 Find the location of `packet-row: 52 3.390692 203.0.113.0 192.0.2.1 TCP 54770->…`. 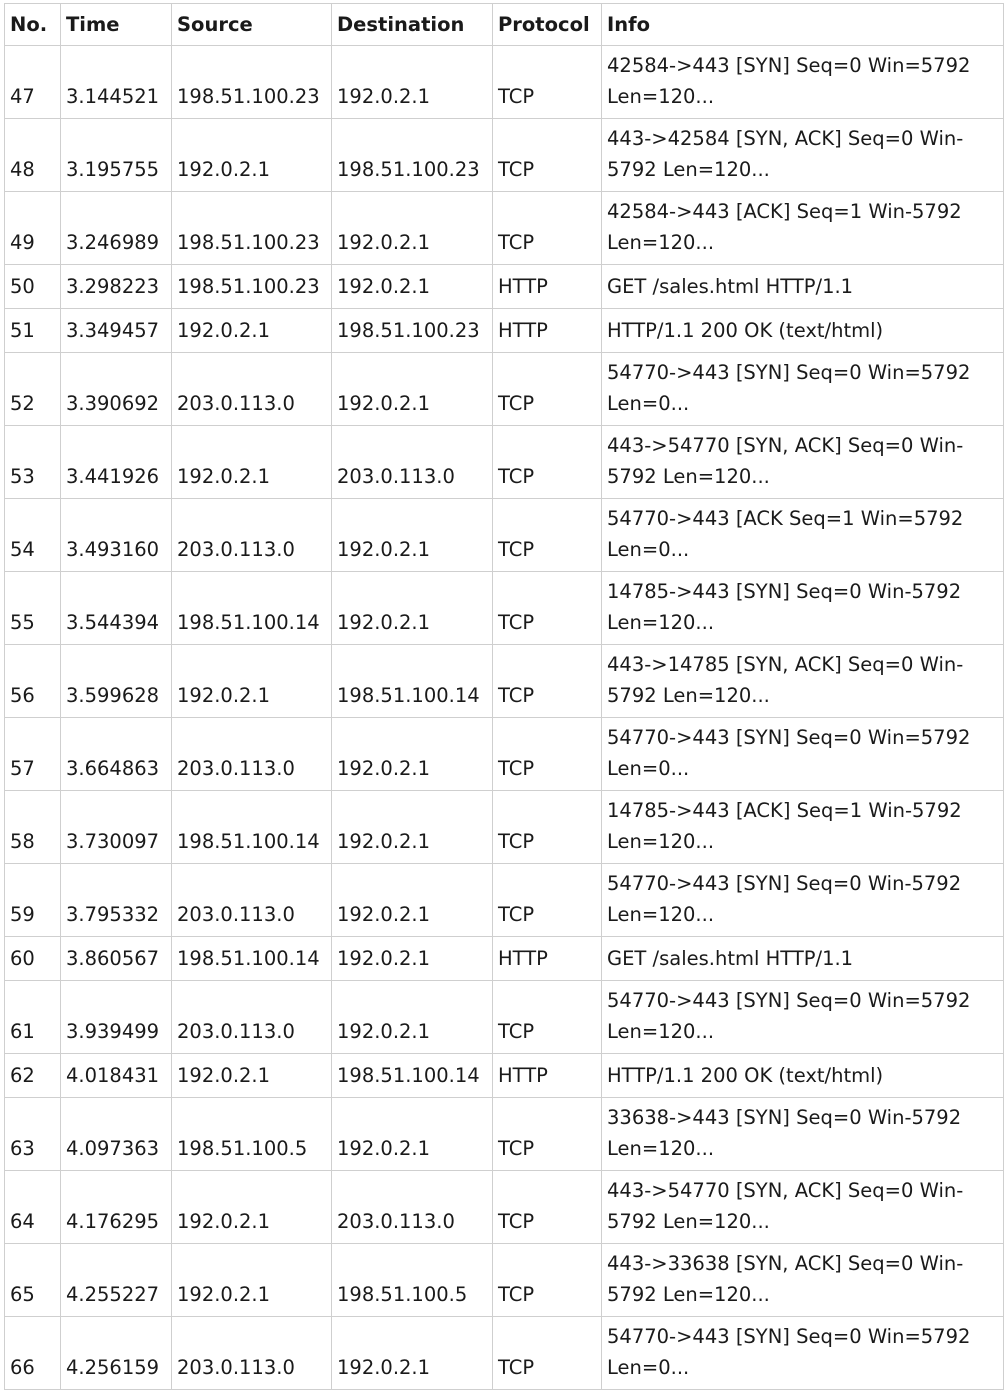

packet-row: 52 3.390692 203.0.113.0 192.0.2.1 TCP 54770->… is located at coordinates (504, 389).